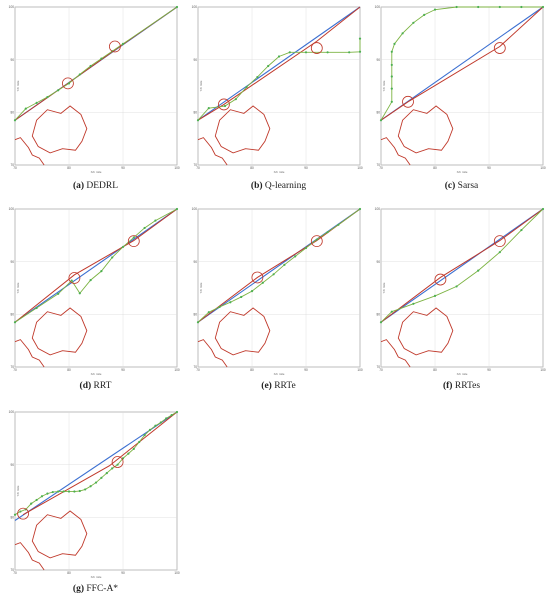 The height and width of the screenshot is (600, 550). What do you see at coordinates (29, 353) in the screenshot?
I see `obstacle-edge` at bounding box center [29, 353].